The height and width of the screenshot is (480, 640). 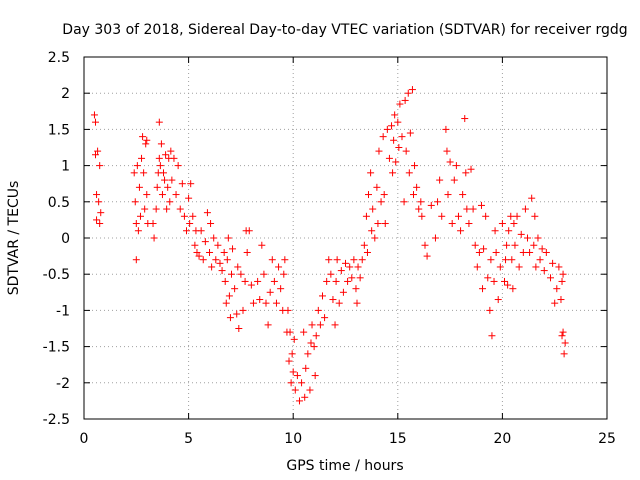 I want to click on y-tick-label: -2.5, so click(x=56, y=420).